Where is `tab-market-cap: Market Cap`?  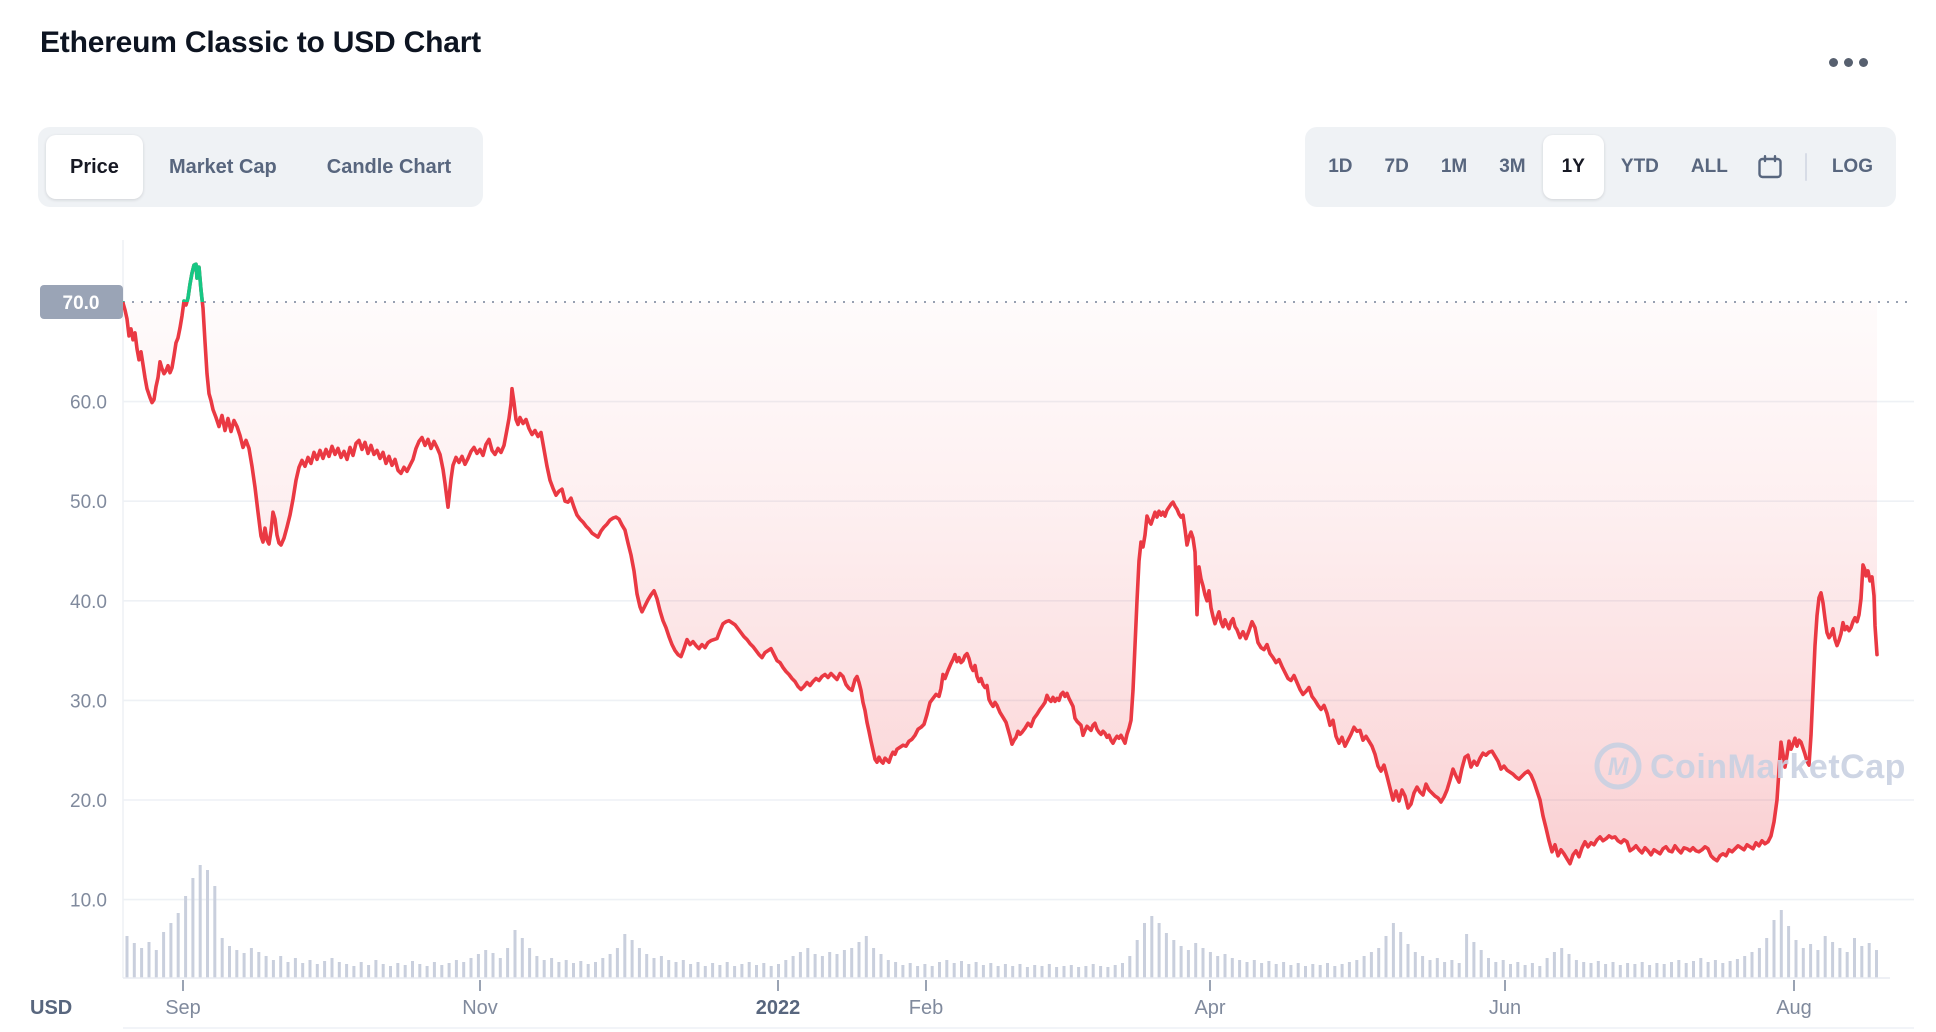 tab-market-cap: Market Cap is located at coordinates (223, 167).